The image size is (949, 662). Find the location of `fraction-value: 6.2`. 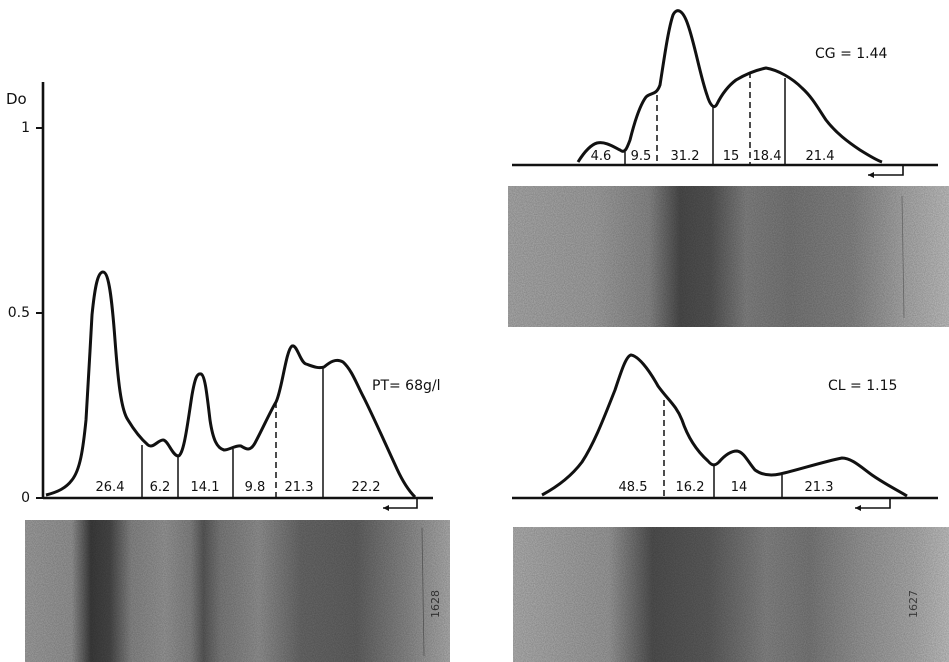

fraction-value: 6.2 is located at coordinates (160, 487).